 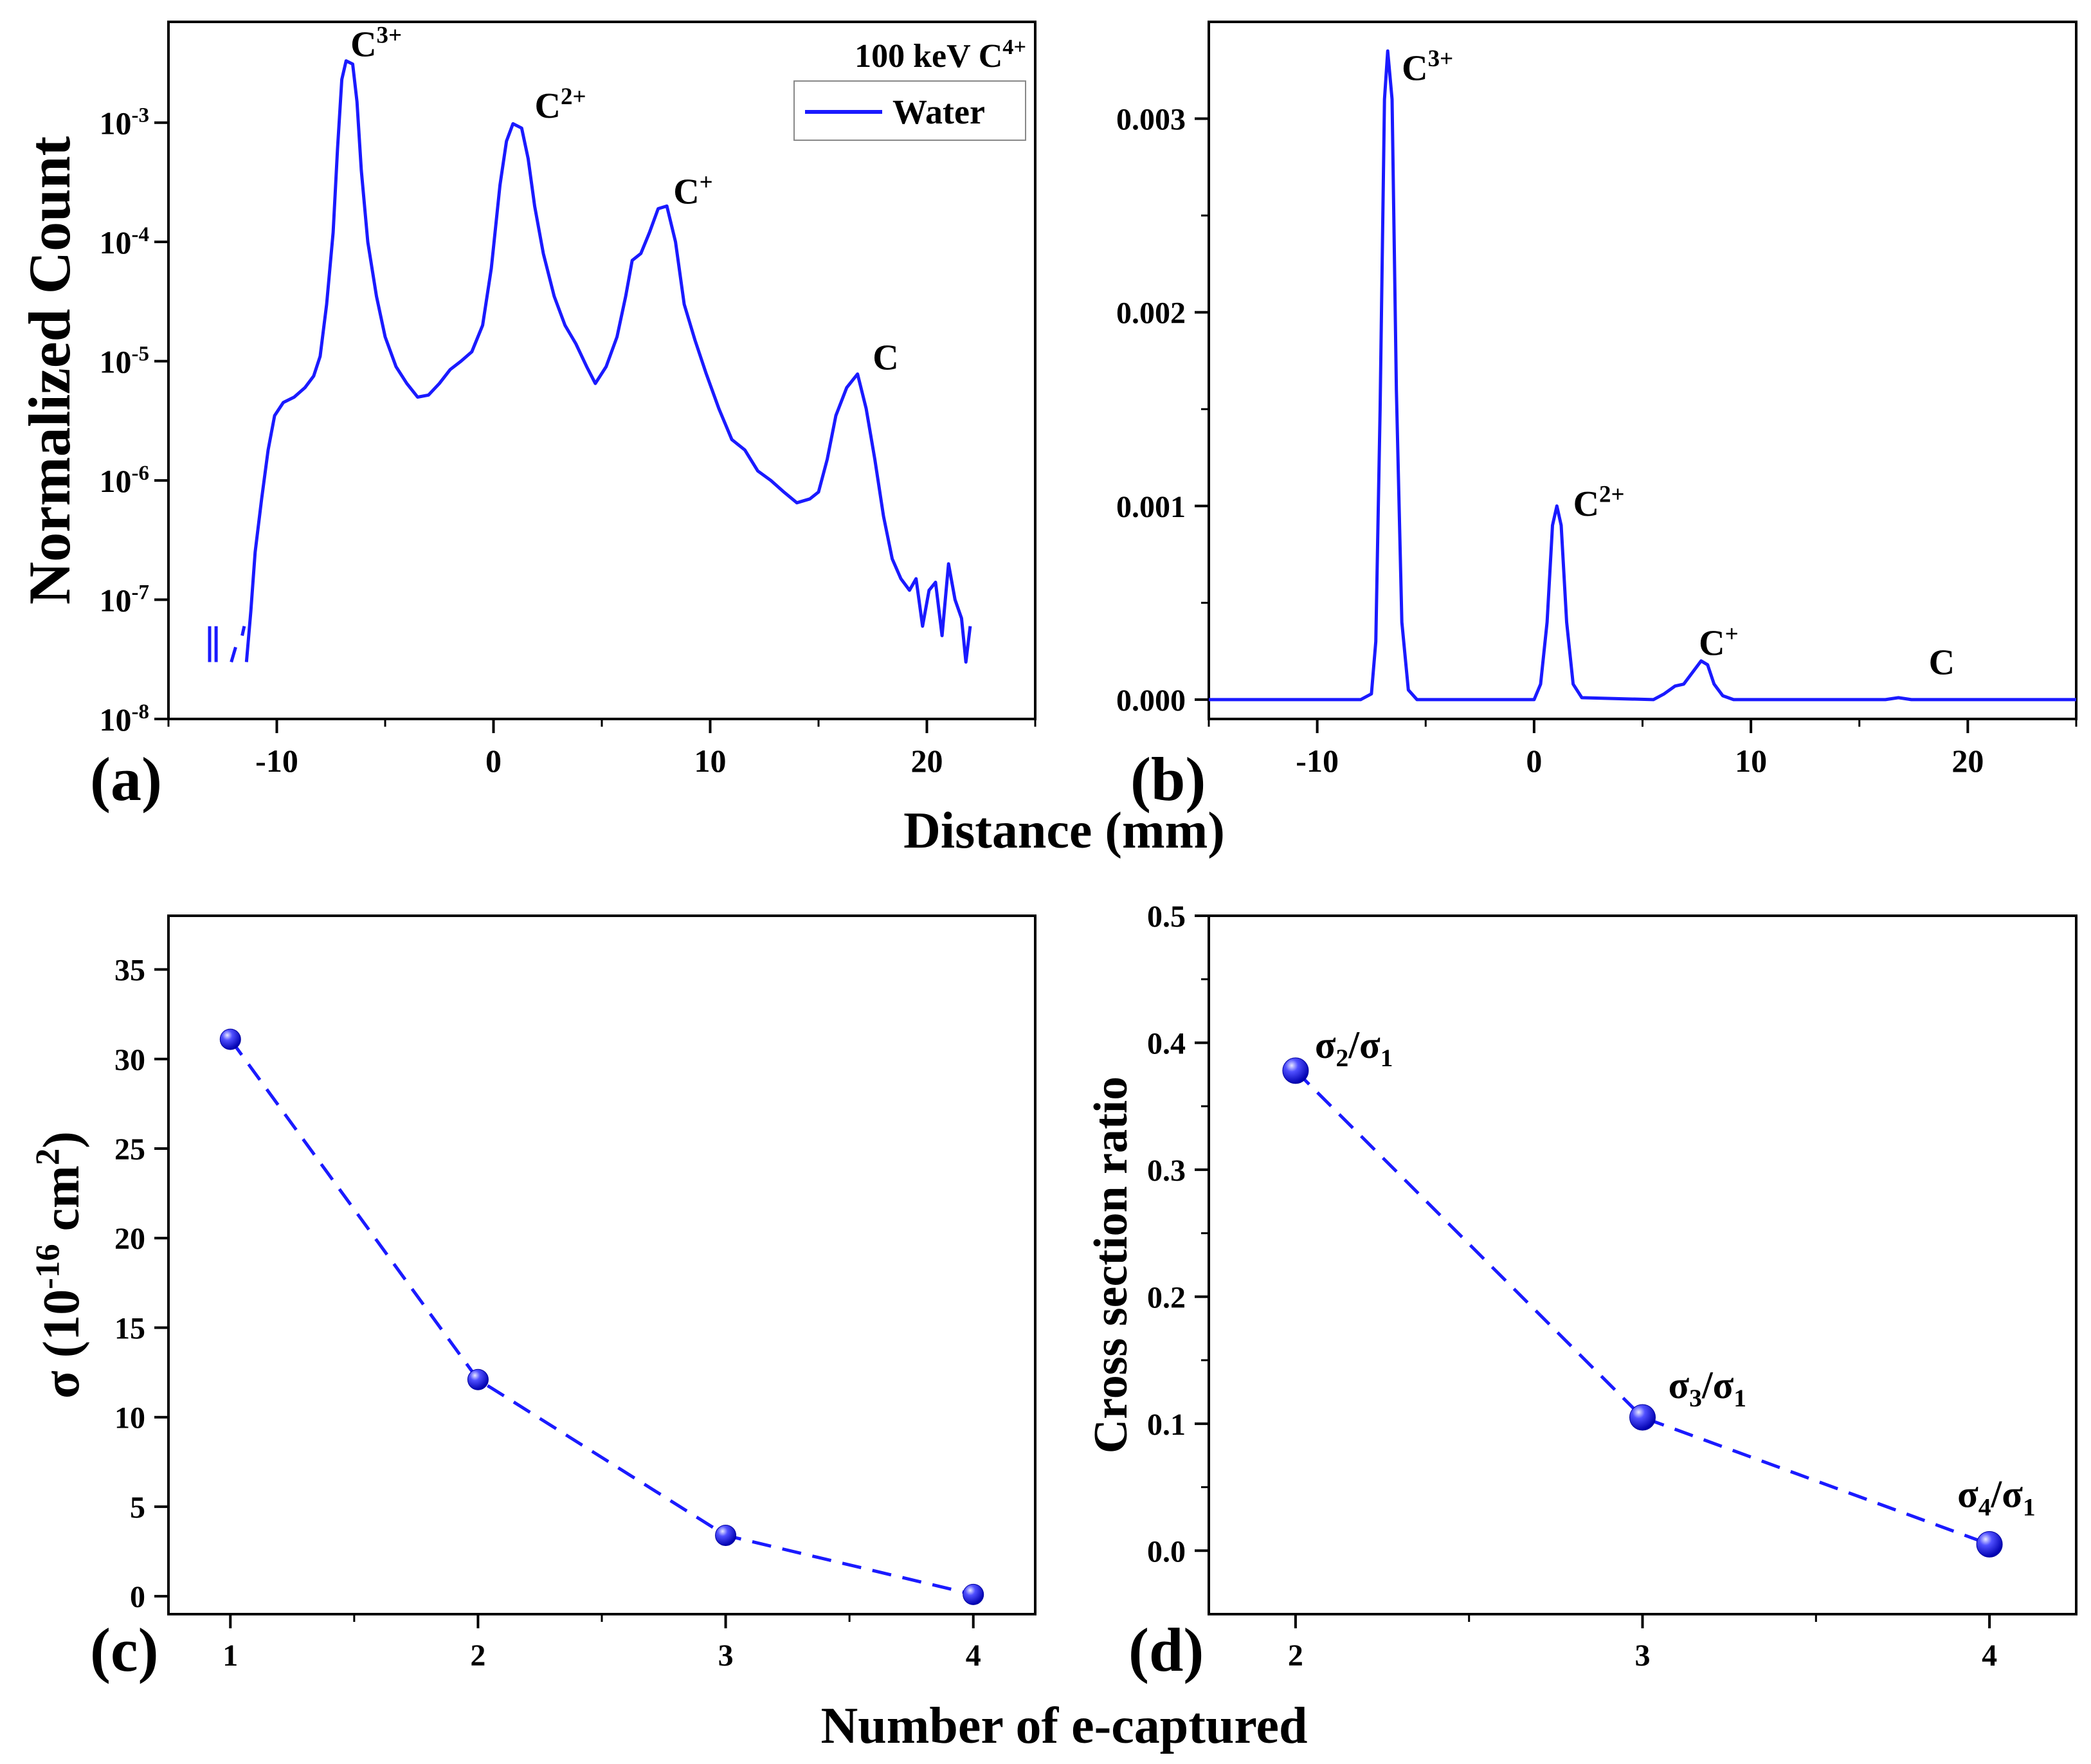 What do you see at coordinates (938, 112) in the screenshot?
I see `panel-a-legend-entry: Water` at bounding box center [938, 112].